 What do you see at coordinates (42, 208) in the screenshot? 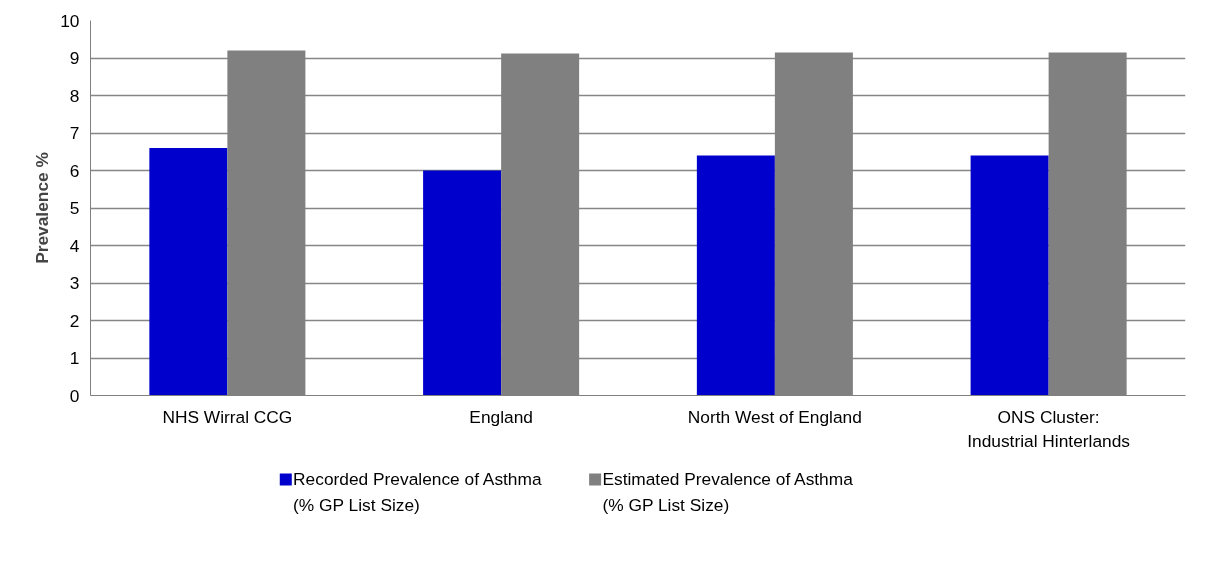
I see `y-axis-title: Prevalence %` at bounding box center [42, 208].